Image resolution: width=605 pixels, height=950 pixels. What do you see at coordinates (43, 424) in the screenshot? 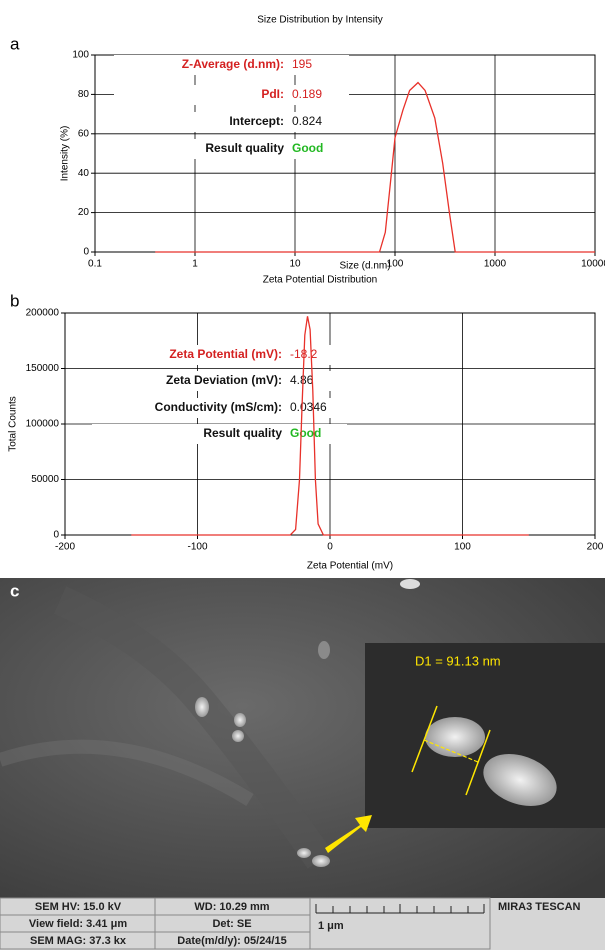
I see `y-tick-label: 100000` at bounding box center [43, 424].